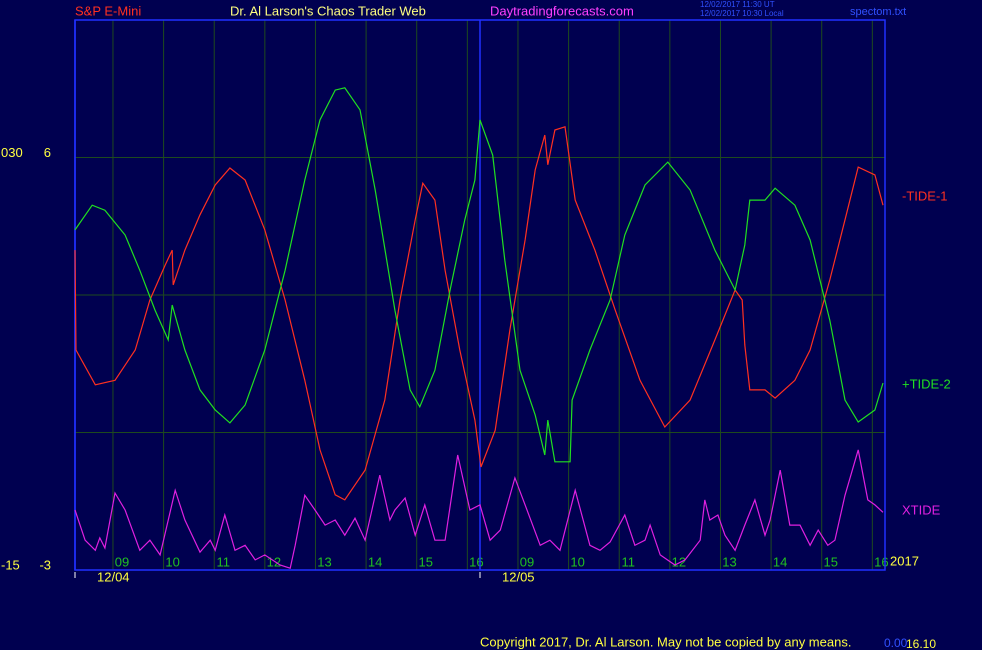 This screenshot has height=650, width=982. I want to click on footer-value: 16.10, so click(921, 643).